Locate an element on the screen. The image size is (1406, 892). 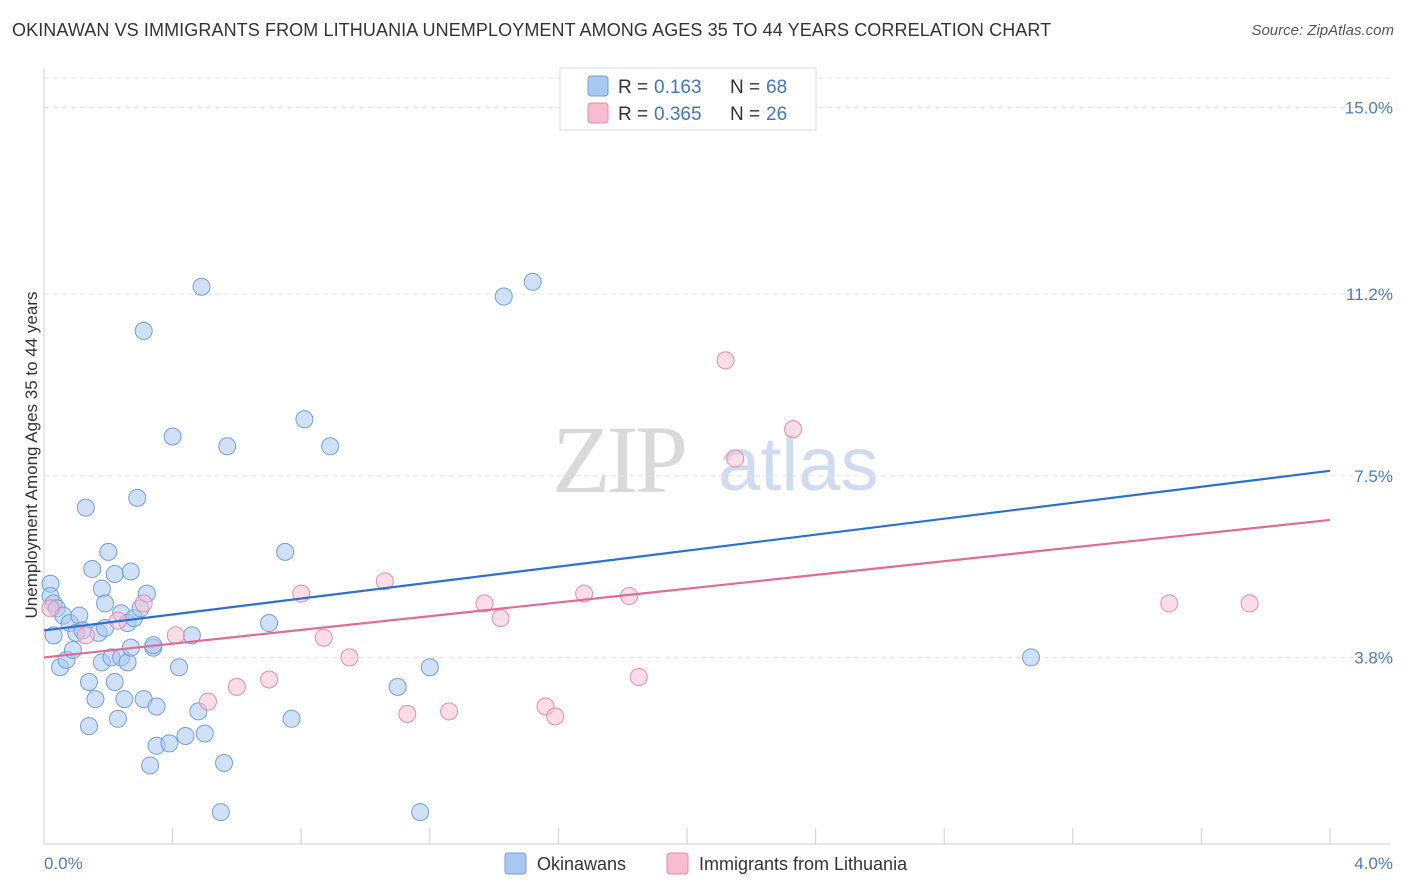
y-tick-label: 11.2% is located at coordinates (1369, 294).